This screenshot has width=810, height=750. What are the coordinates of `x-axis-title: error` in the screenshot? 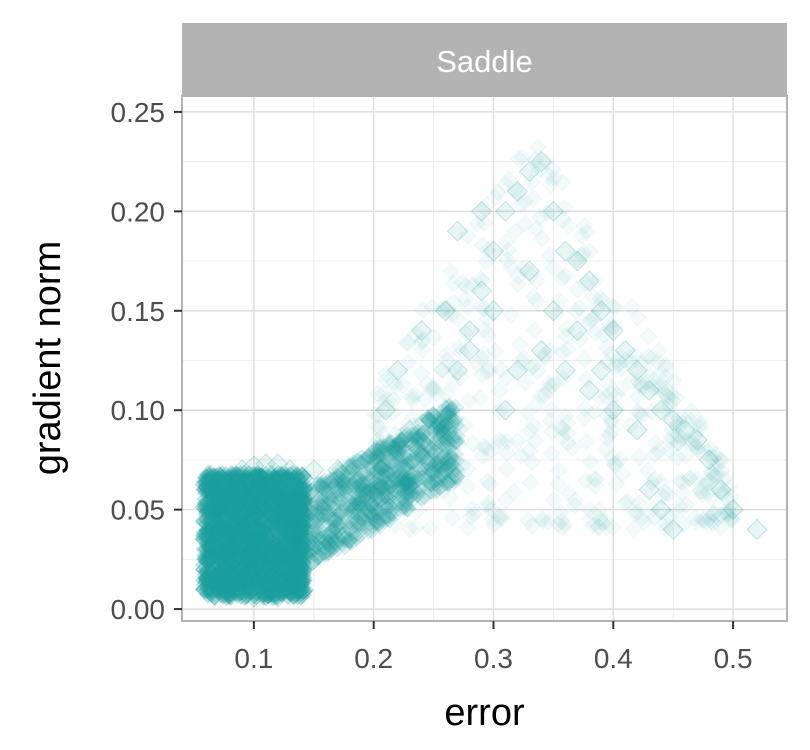 It's located at (484, 713).